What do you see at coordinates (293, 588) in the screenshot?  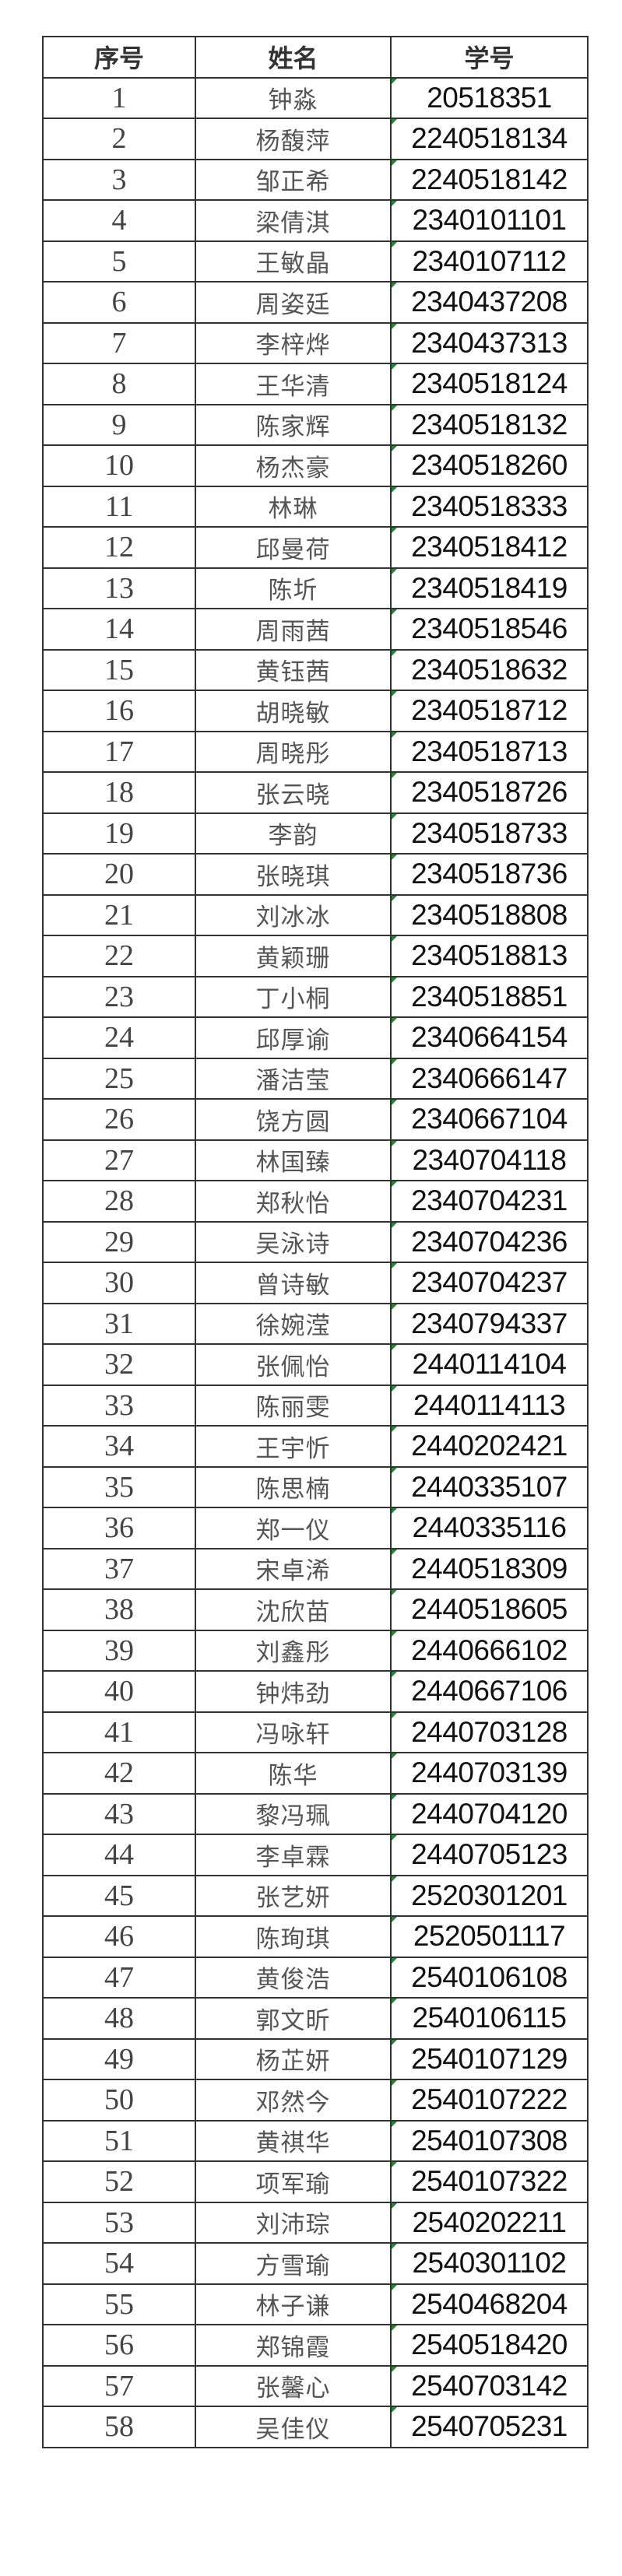 I see `row-name-cell: 陈圻` at bounding box center [293, 588].